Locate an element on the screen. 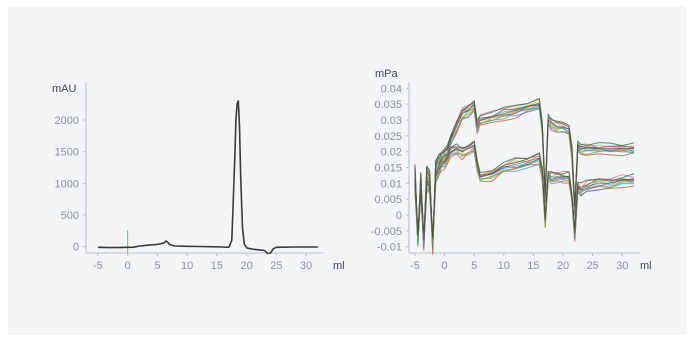  y-tick-label: 0.04 is located at coordinates (391, 89).